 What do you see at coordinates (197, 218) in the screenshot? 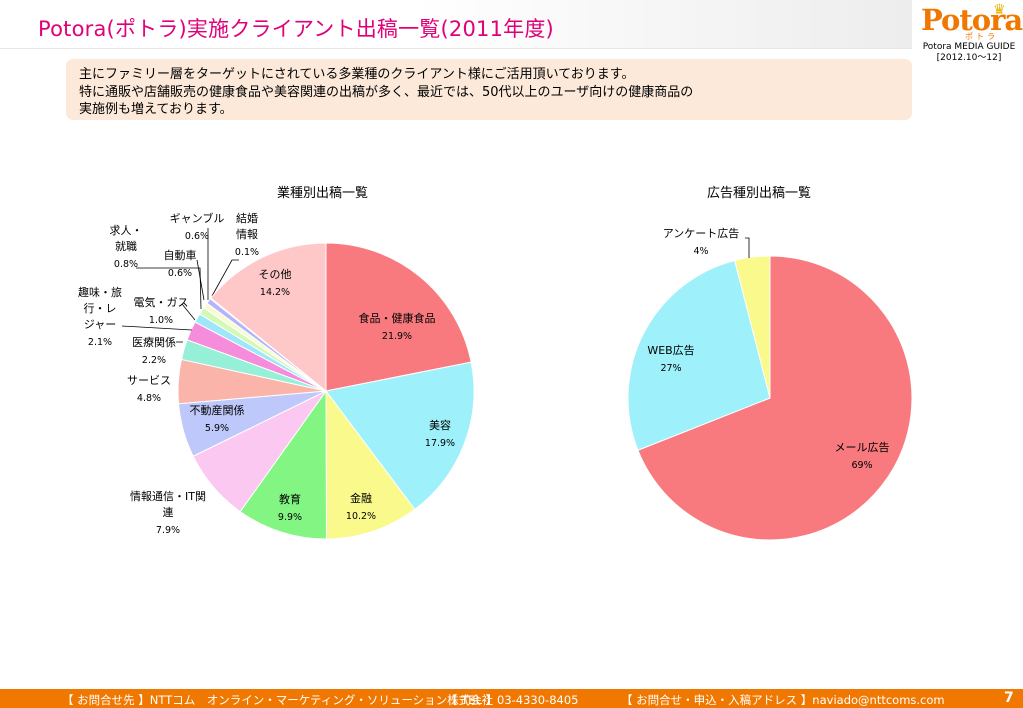
I see `slice-label: ギャンブル` at bounding box center [197, 218].